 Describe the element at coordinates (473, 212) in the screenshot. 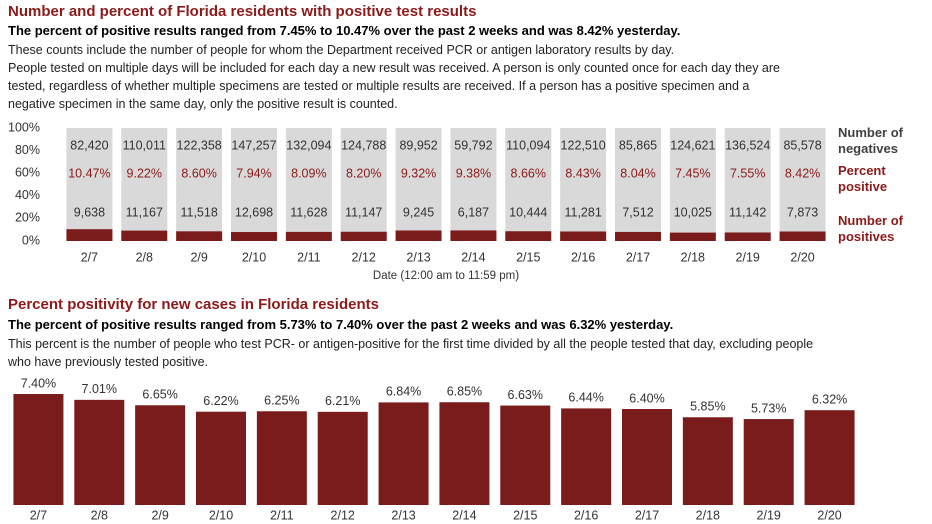

I see `data-label: 6,187` at that location.